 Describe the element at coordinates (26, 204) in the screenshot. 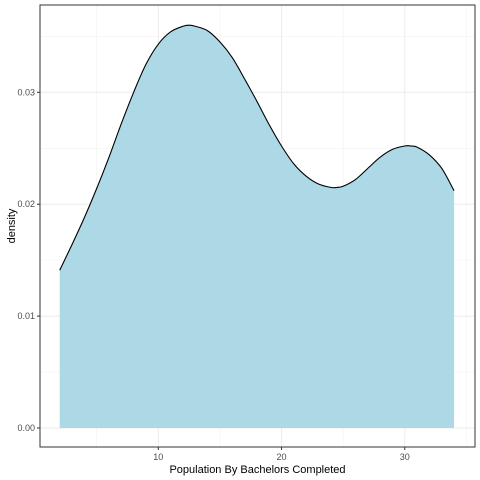

I see `y-tick-label: 0.02` at that location.